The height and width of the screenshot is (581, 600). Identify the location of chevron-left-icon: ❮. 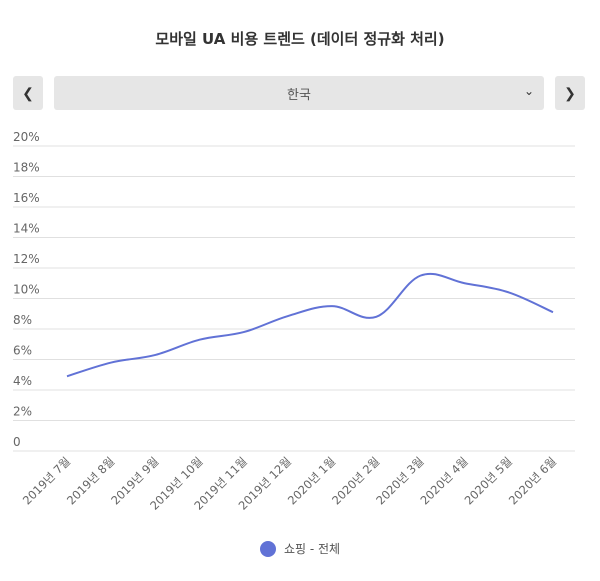
(28, 92).